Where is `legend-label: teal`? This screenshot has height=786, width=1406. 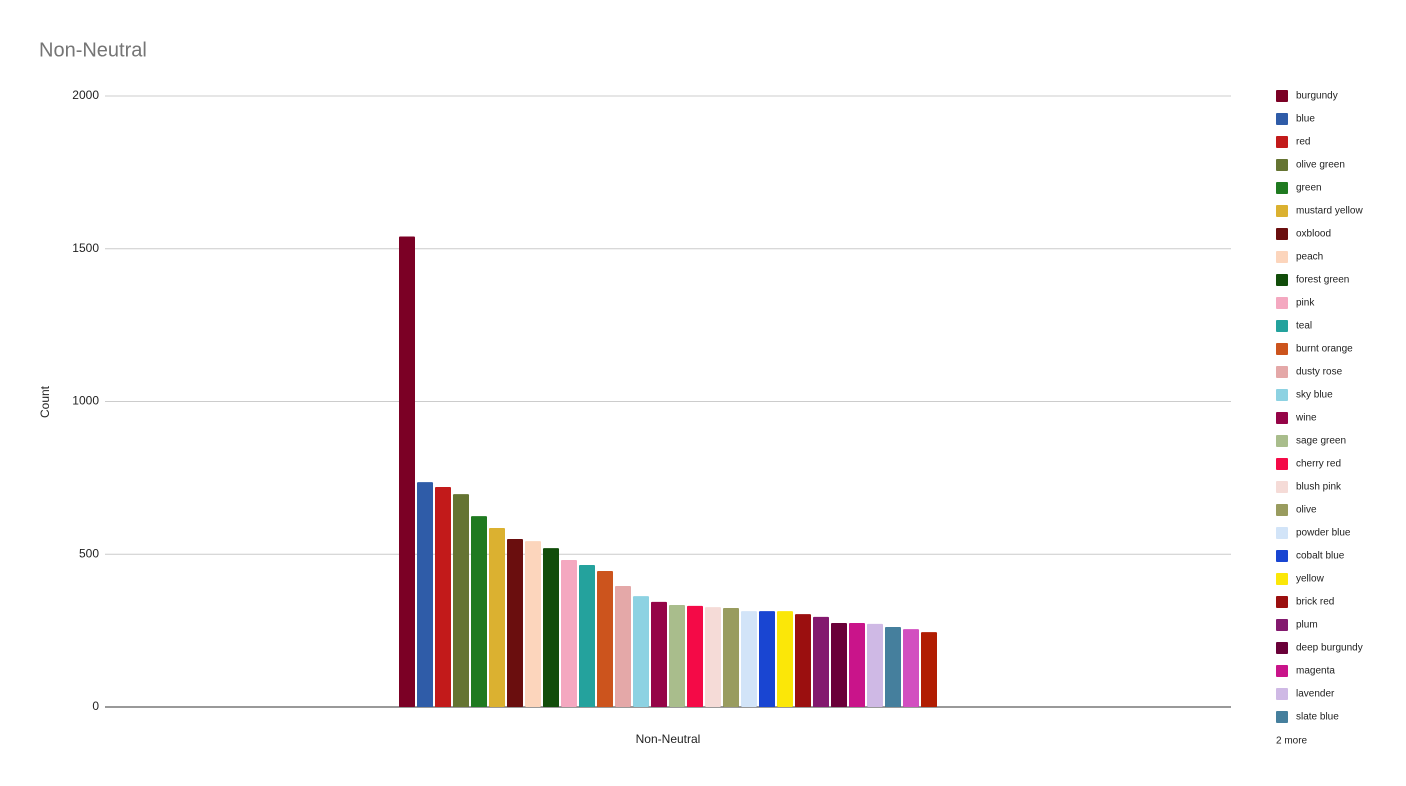
legend-label: teal is located at coordinates (1304, 326).